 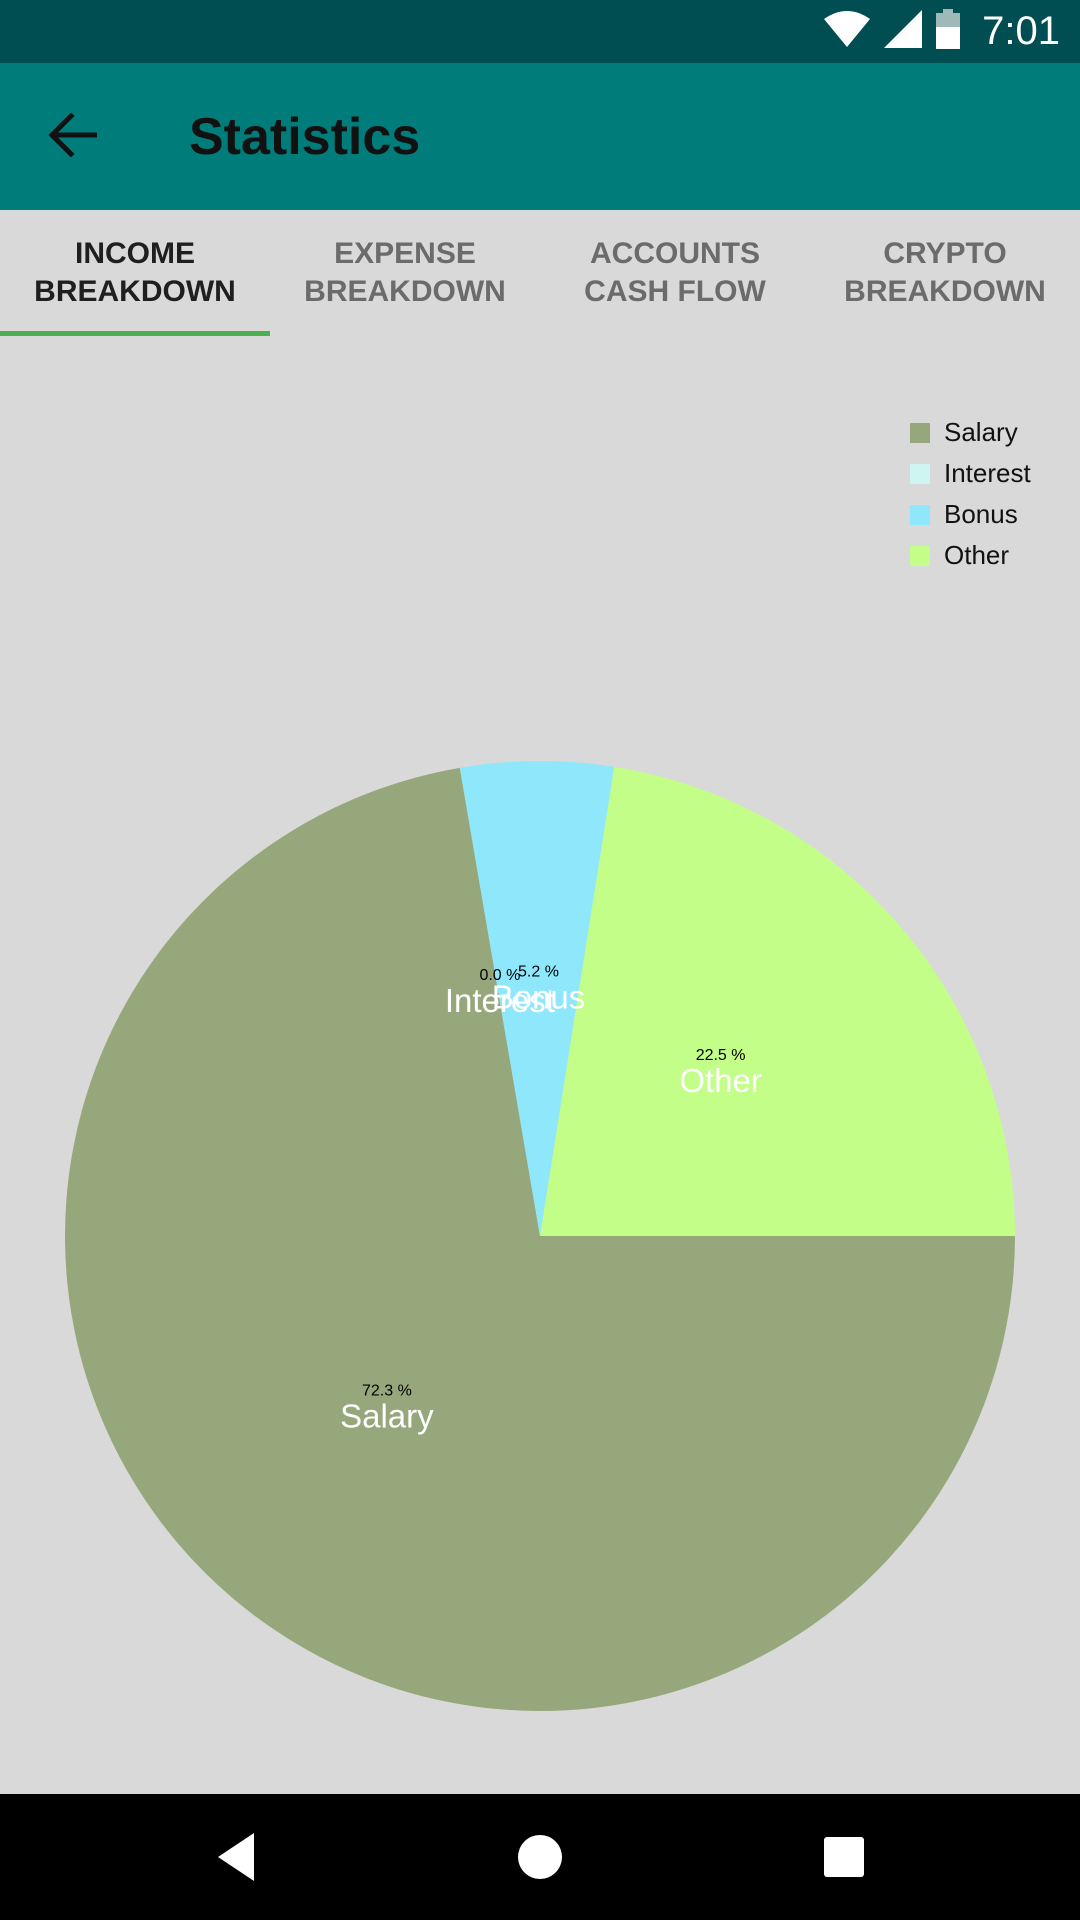 I want to click on nav-recents-button, so click(x=844, y=1857).